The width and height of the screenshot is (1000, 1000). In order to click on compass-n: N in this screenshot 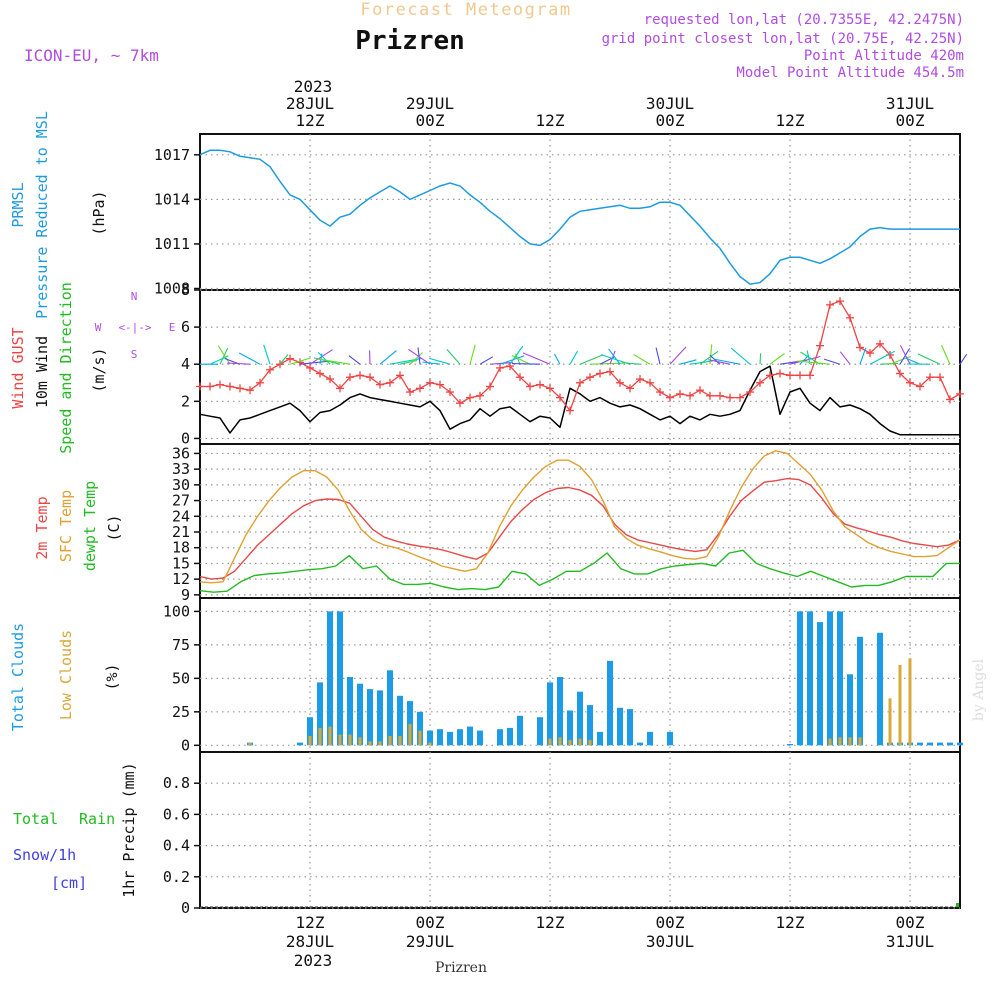, I will do `click(134, 296)`.